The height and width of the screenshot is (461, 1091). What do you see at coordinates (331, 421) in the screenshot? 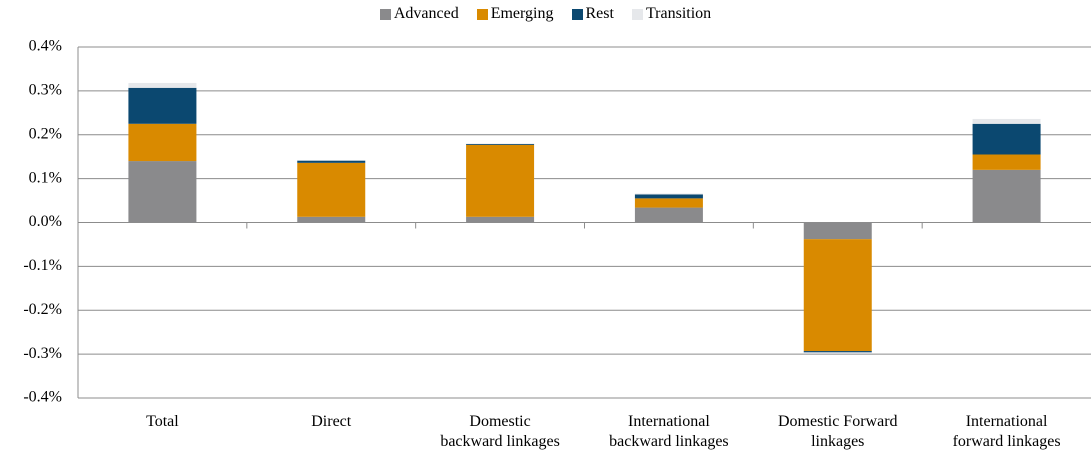
I see `x-tick-label: Direct` at bounding box center [331, 421].